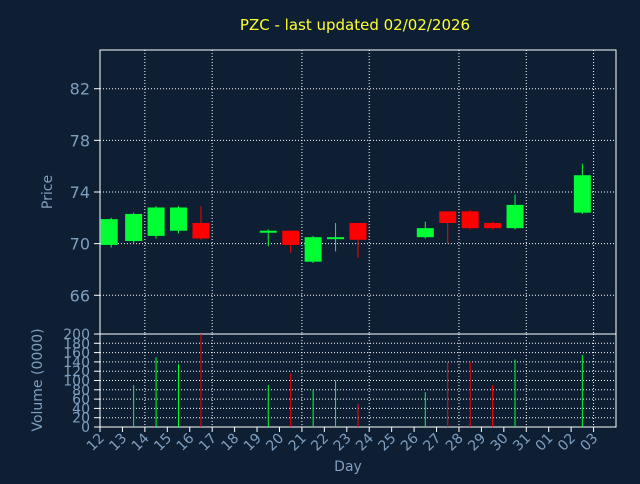 The image size is (640, 484). Describe the element at coordinates (80, 192) in the screenshot. I see `price-ytick-label: 74` at that location.